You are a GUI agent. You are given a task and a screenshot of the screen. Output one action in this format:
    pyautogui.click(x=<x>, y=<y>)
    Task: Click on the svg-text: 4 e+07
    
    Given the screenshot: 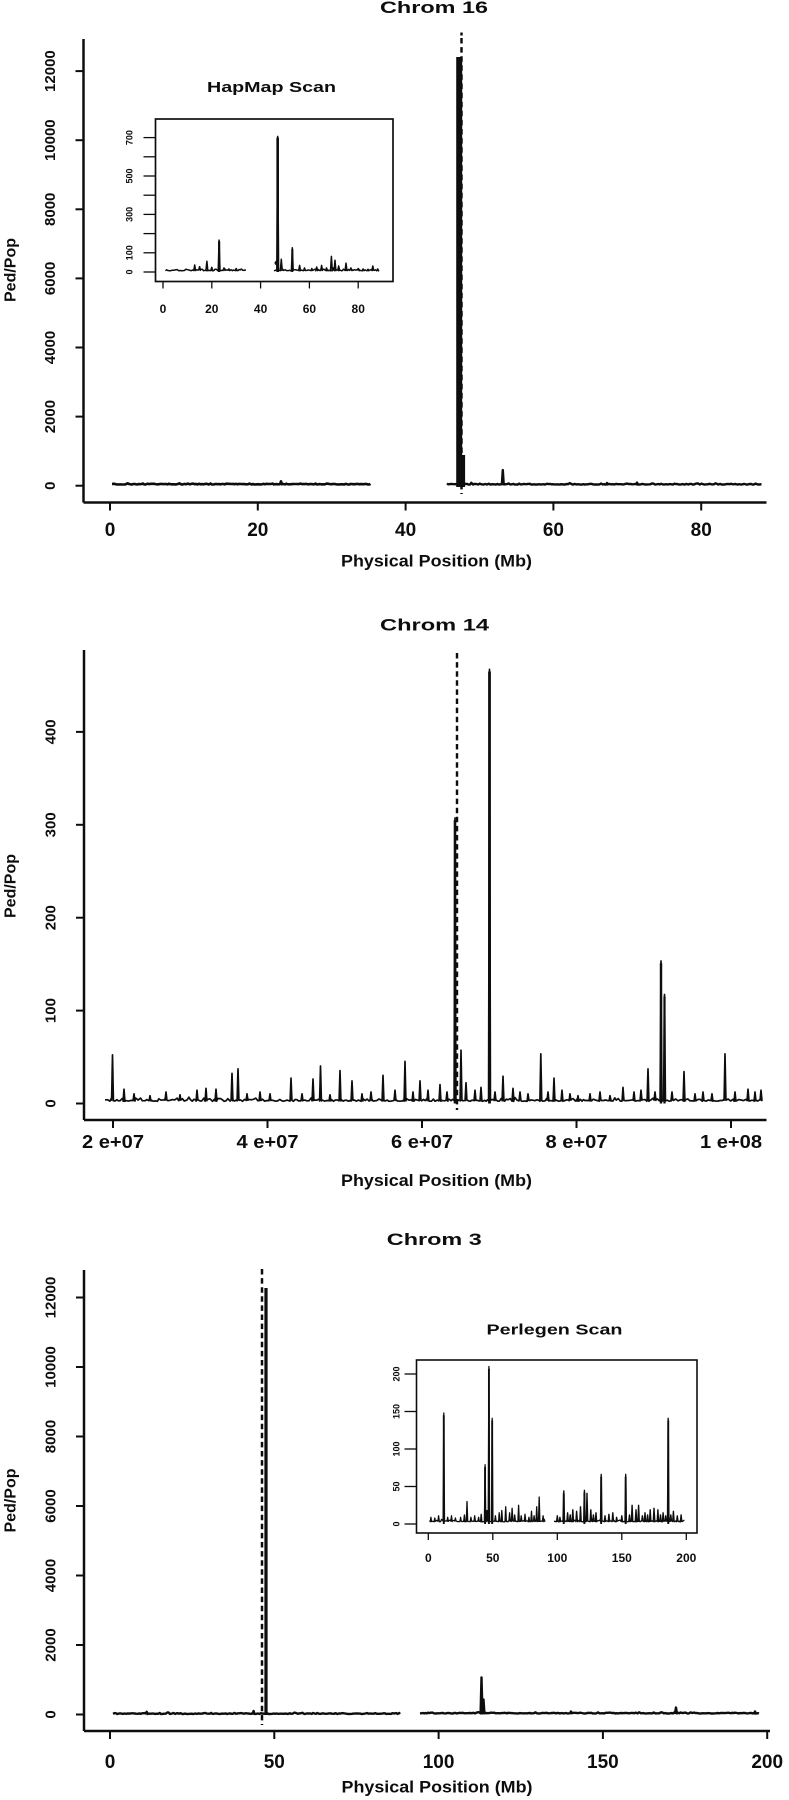 What is the action you would take?
    pyautogui.click(x=268, y=1142)
    